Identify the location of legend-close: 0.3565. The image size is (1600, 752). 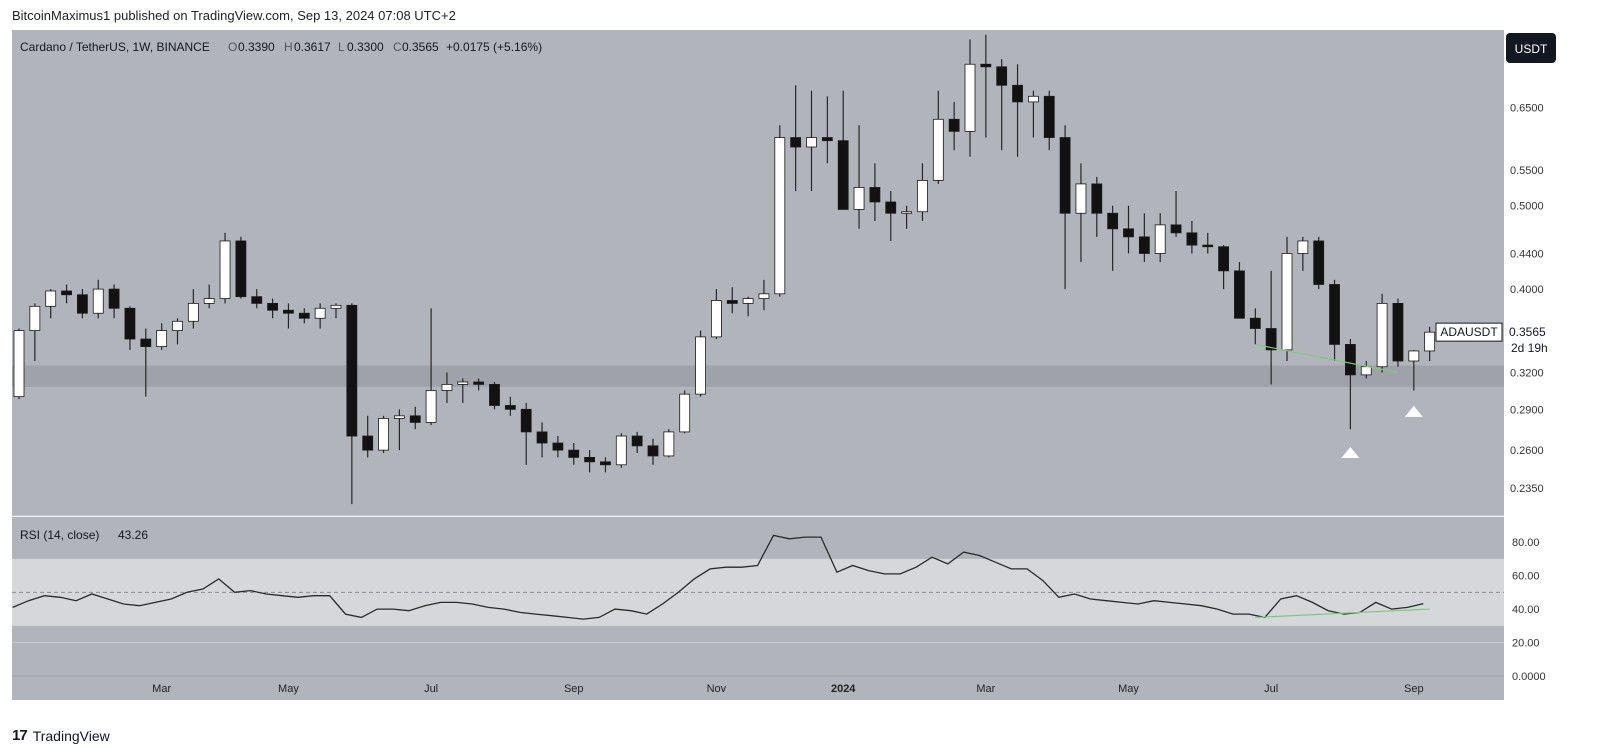
(420, 47).